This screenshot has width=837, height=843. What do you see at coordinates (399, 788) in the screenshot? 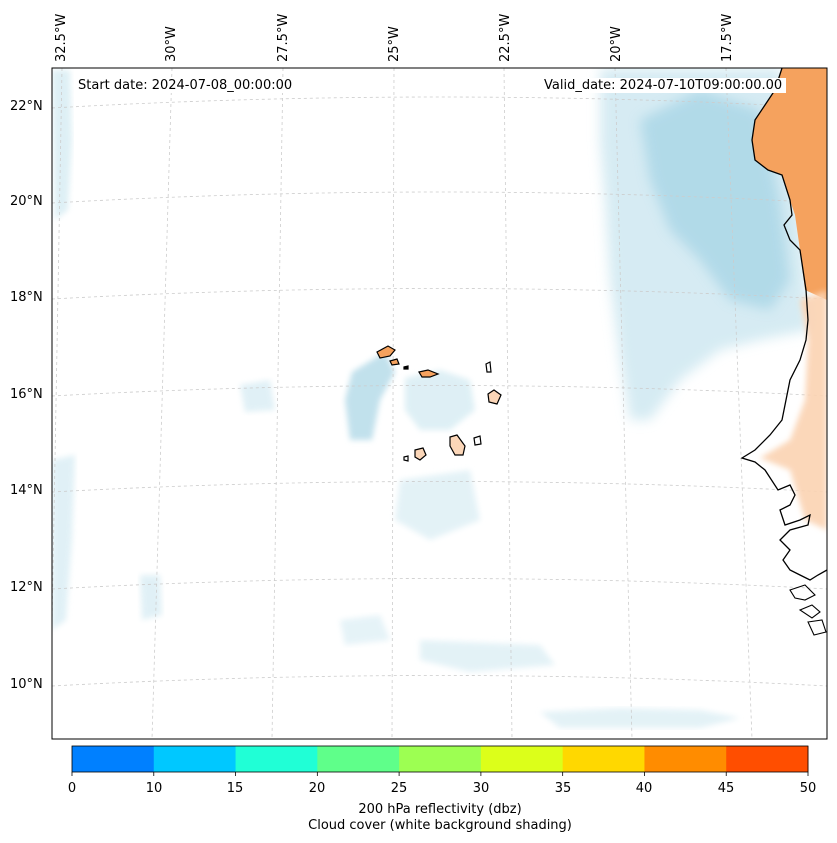
I see `colorbar-tick-label: 25` at bounding box center [399, 788].